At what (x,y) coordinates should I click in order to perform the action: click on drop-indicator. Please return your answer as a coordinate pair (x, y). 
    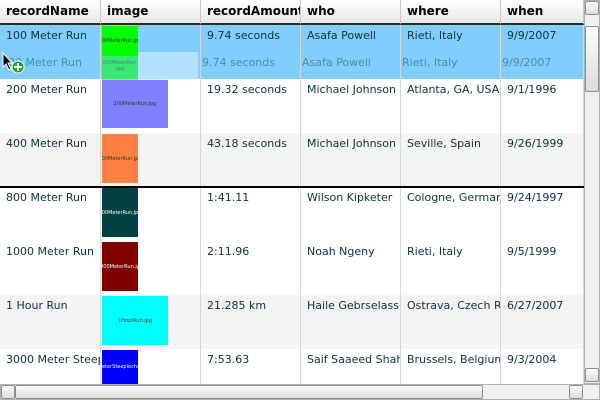
    Looking at the image, I should click on (292, 187).